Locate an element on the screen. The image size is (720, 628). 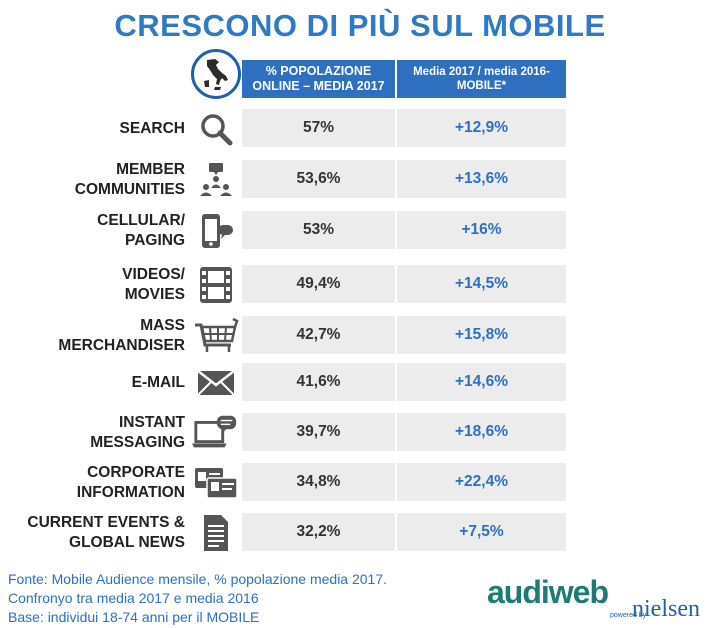
table-row: MASS MERCHANDISER 42,7% +15,8% is located at coordinates (360, 336).